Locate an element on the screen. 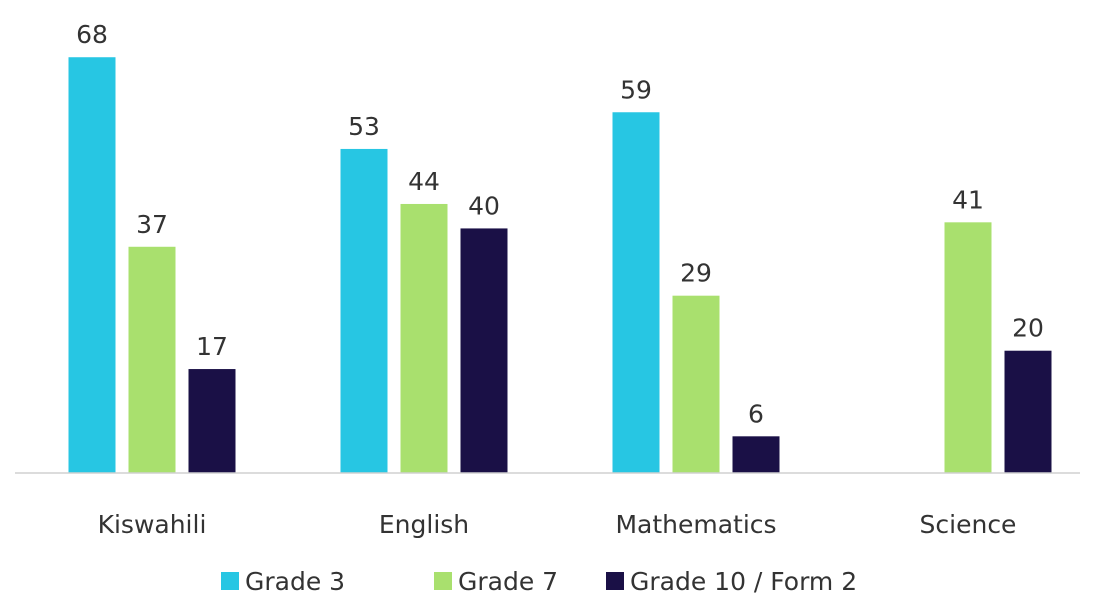 The width and height of the screenshot is (1094, 611). value-label: 29 is located at coordinates (696, 273).